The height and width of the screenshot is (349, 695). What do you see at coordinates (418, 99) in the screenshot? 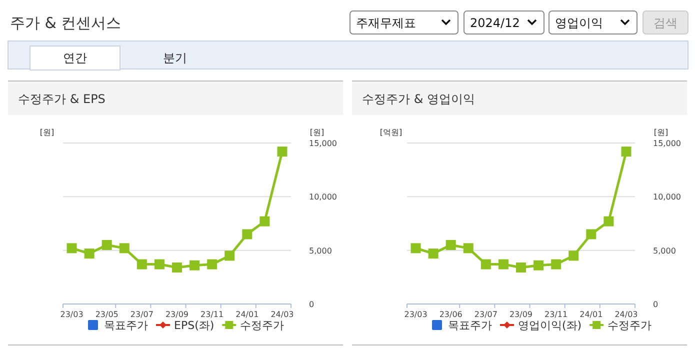
I see `chart-title: 수정주가 & 영업이익` at bounding box center [418, 99].